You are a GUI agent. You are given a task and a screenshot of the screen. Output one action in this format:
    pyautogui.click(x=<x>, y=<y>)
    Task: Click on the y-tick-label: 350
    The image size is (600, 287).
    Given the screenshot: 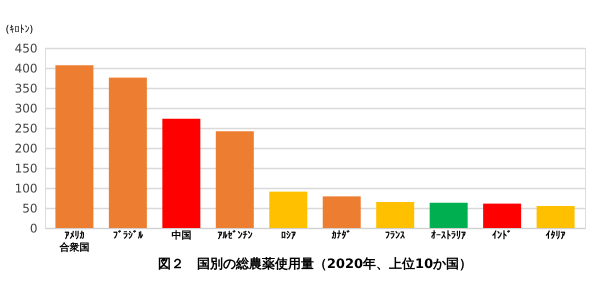 What is the action you would take?
    pyautogui.click(x=26, y=89)
    